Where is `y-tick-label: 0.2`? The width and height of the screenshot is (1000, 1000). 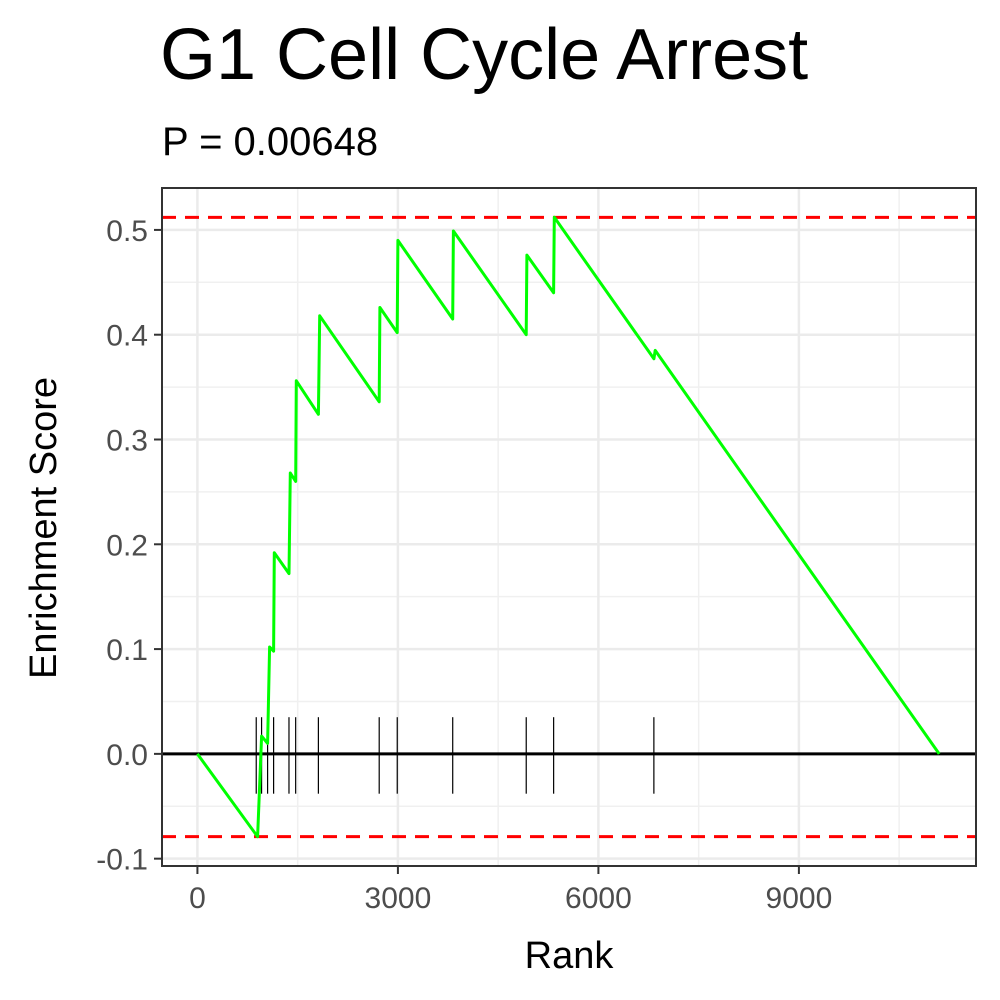 y-tick-label: 0.2 is located at coordinates (127, 545).